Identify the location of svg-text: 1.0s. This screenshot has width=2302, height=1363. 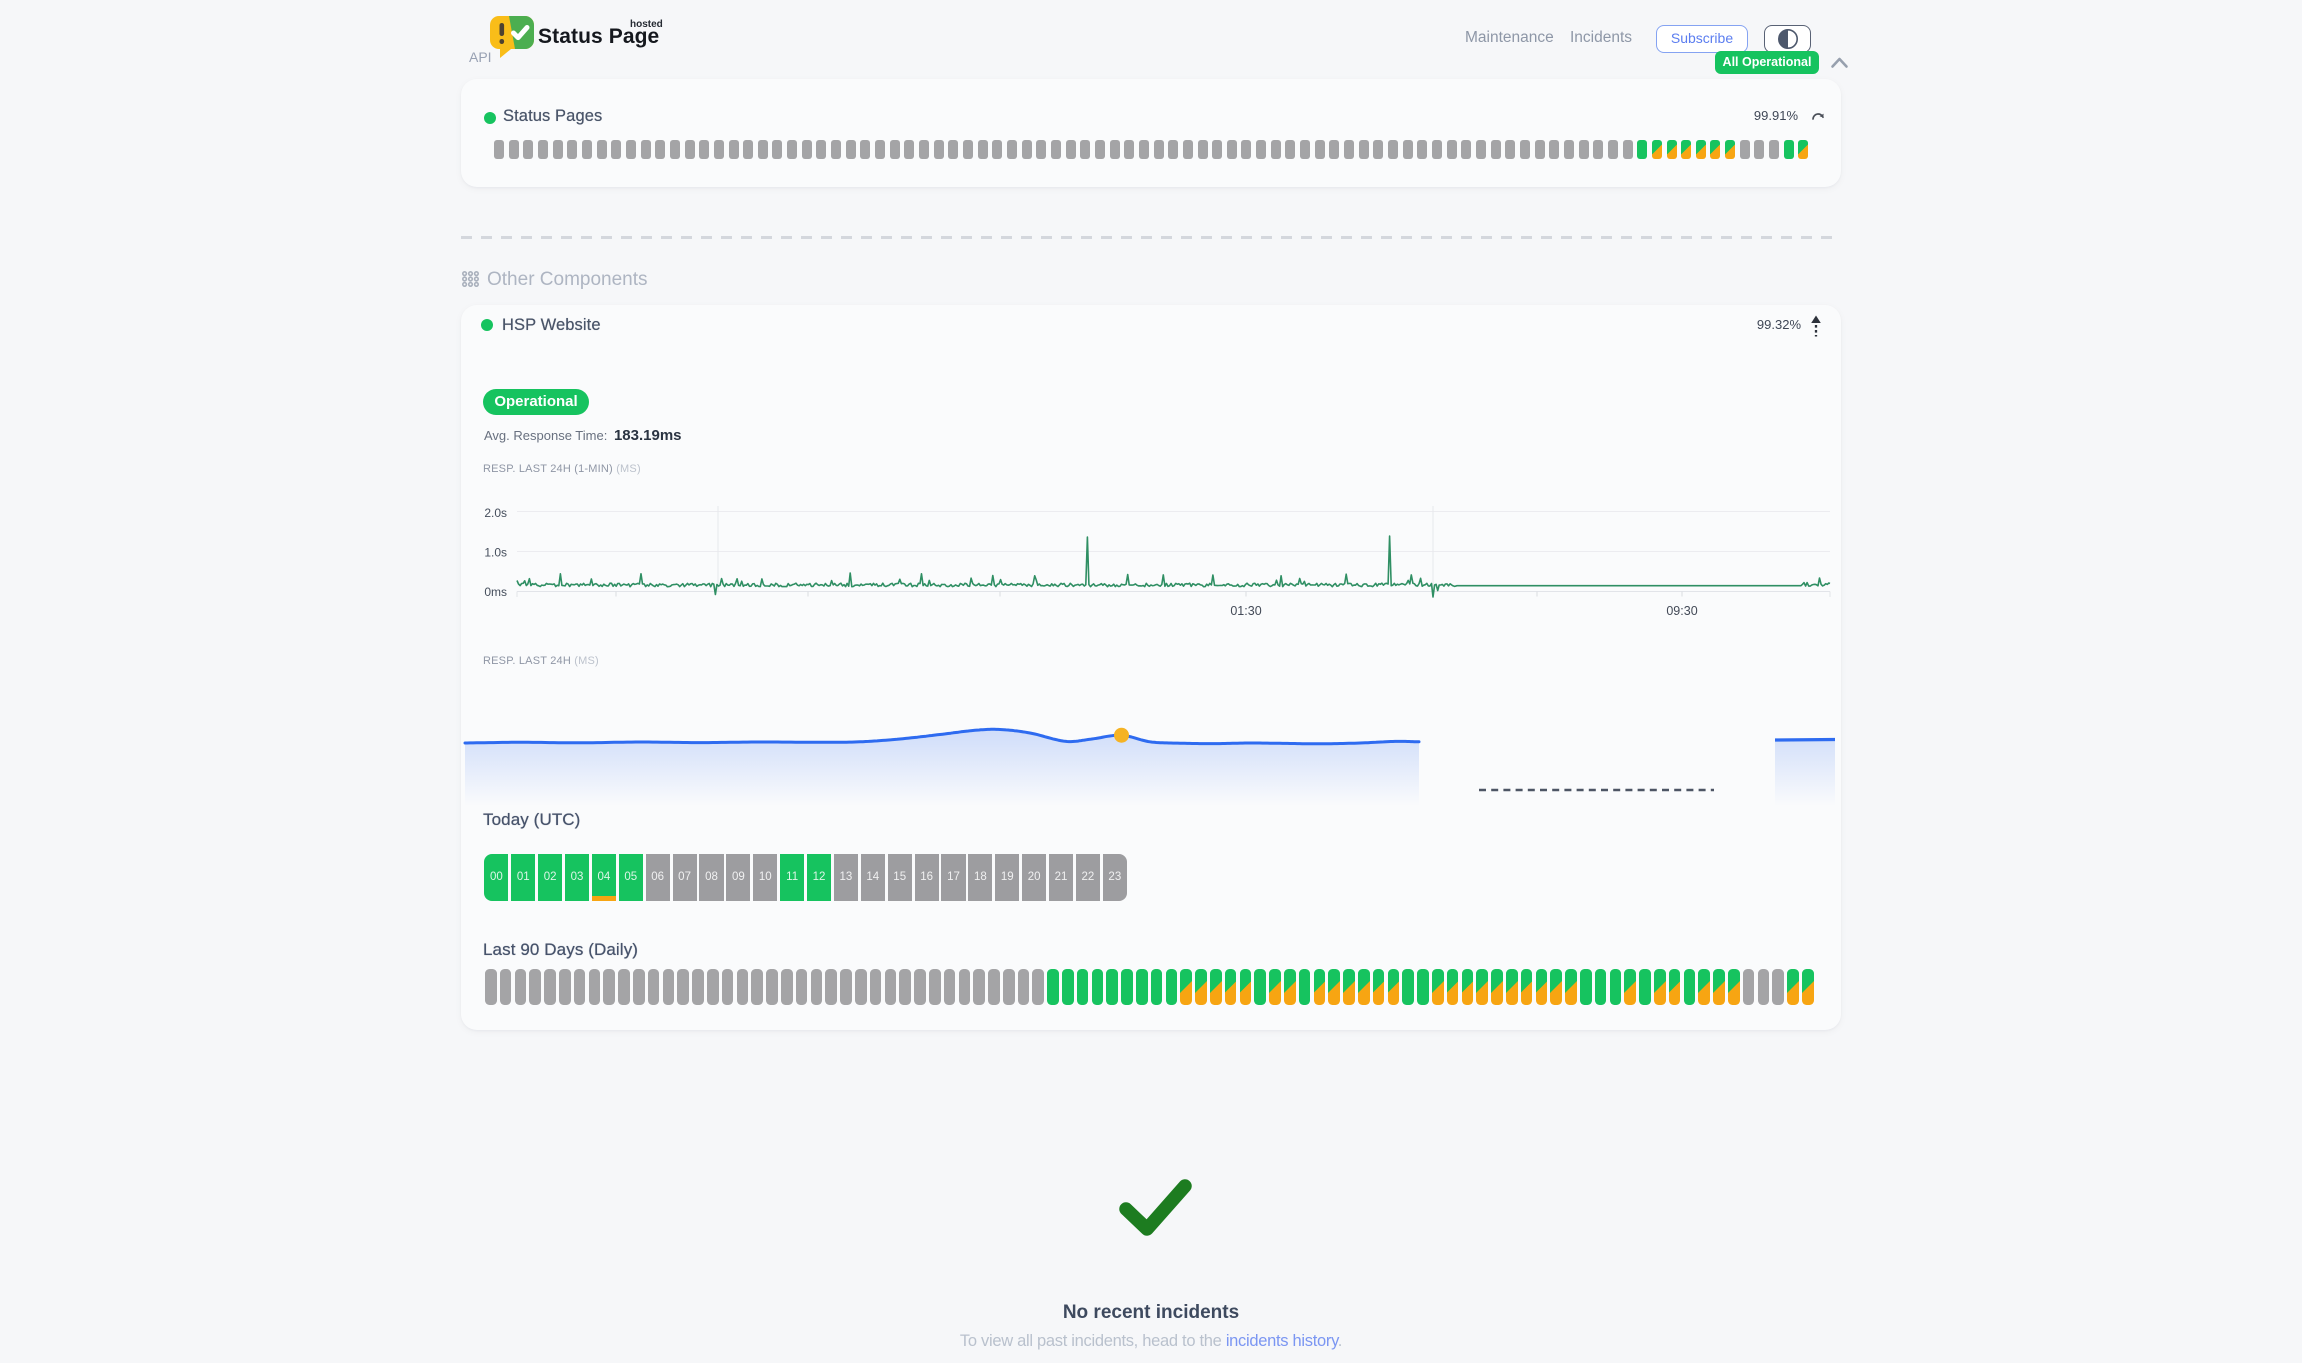
(495, 553).